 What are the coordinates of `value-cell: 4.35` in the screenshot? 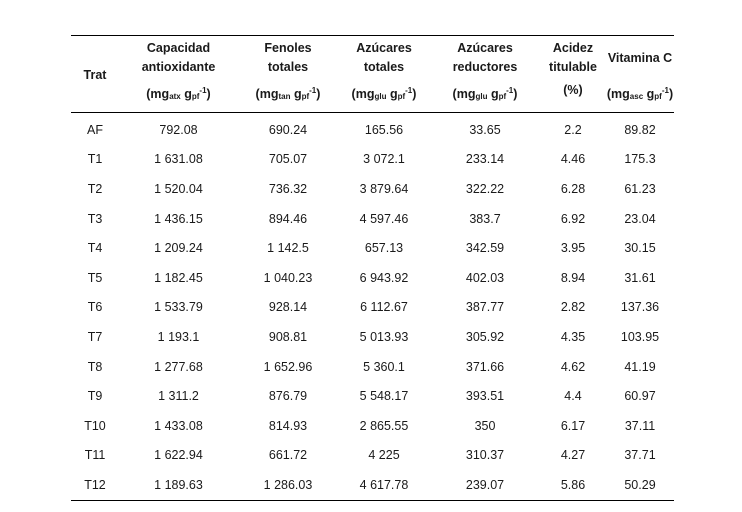 It's located at (573, 336).